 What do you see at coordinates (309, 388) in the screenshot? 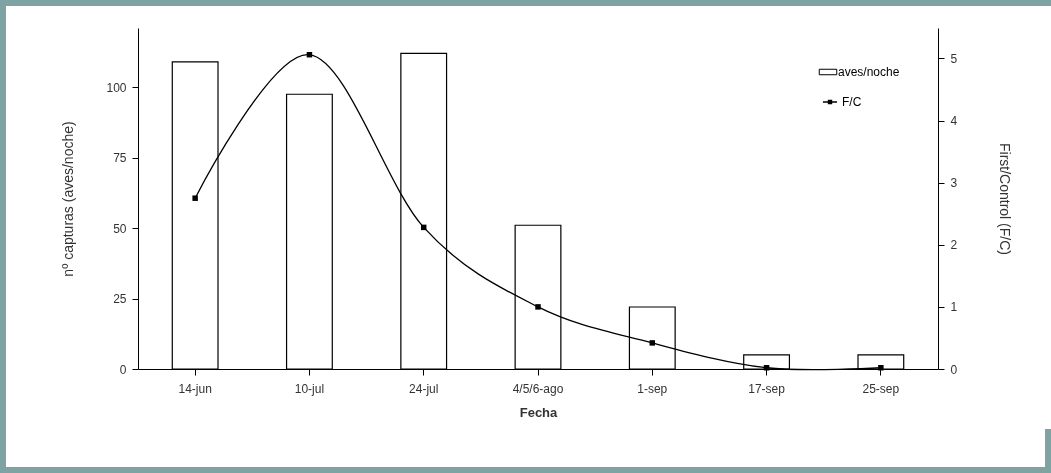
I see `x-tick-label: 10-jul` at bounding box center [309, 388].